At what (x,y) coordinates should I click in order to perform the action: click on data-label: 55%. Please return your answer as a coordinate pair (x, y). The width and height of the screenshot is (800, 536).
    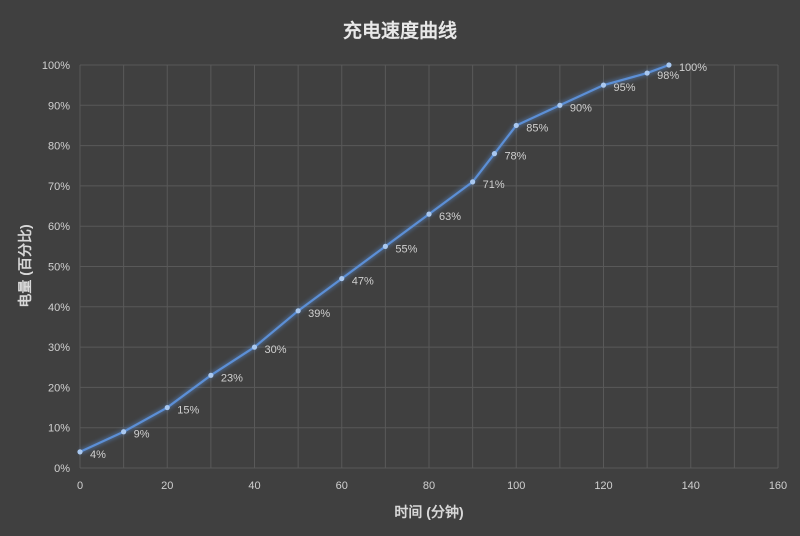
    Looking at the image, I should click on (406, 249).